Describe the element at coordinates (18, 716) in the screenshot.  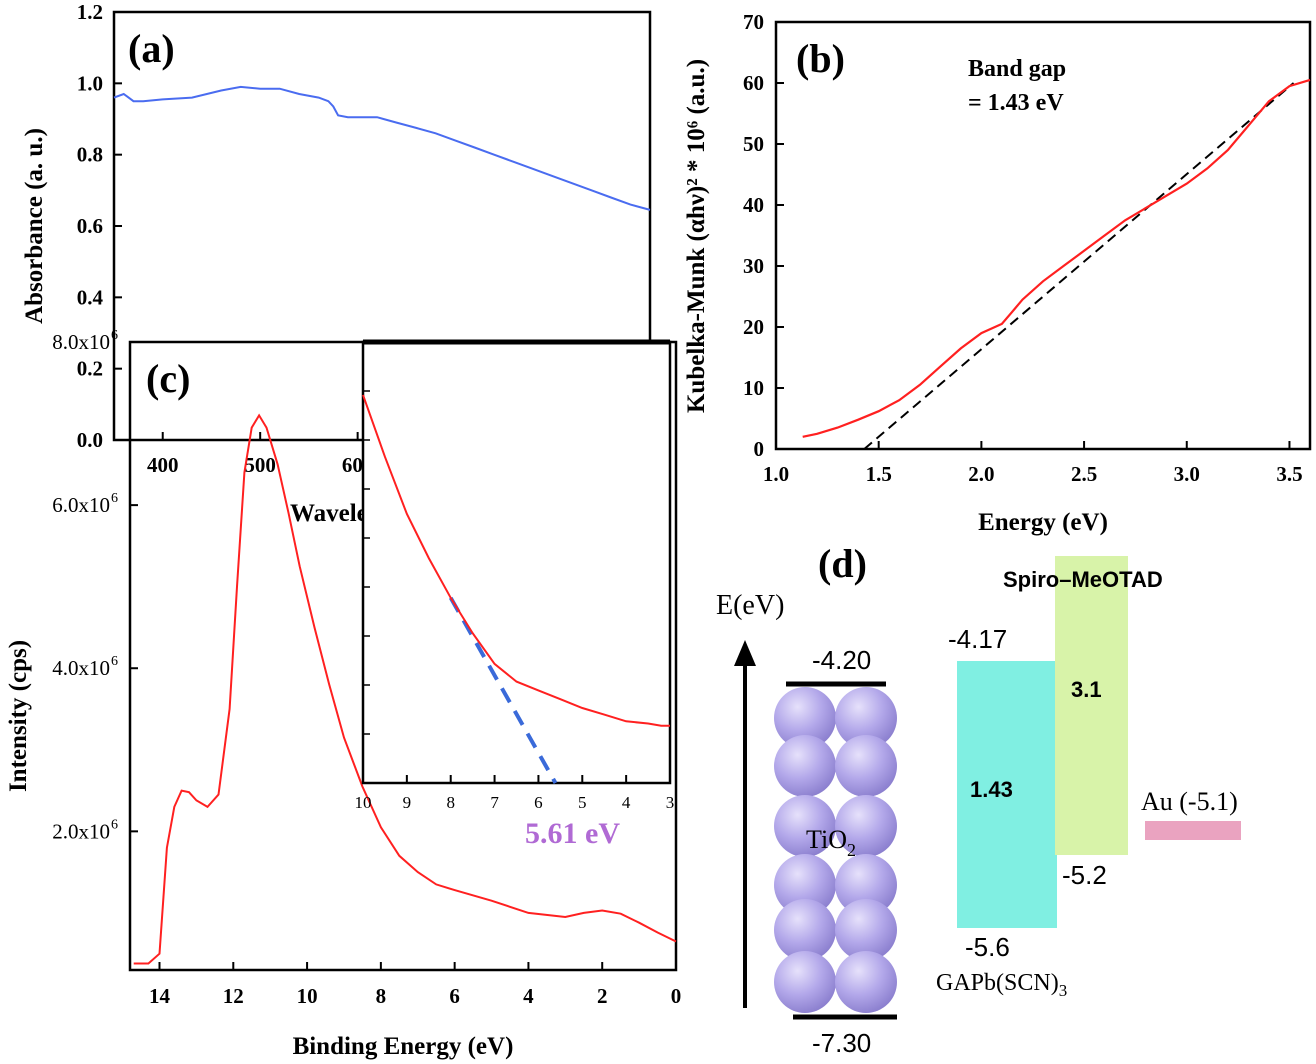
I see `panel-c-ylabel: Intensity (cps)` at that location.